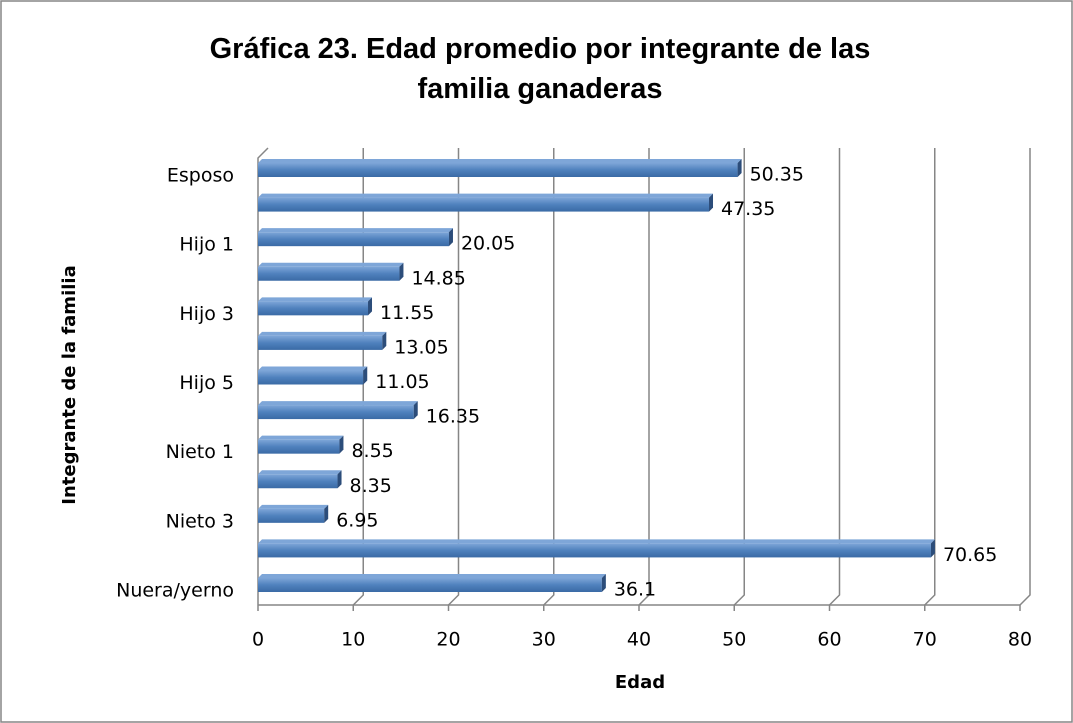 The image size is (1073, 723). What do you see at coordinates (258, 640) in the screenshot?
I see `x-tick-label: 0` at bounding box center [258, 640].